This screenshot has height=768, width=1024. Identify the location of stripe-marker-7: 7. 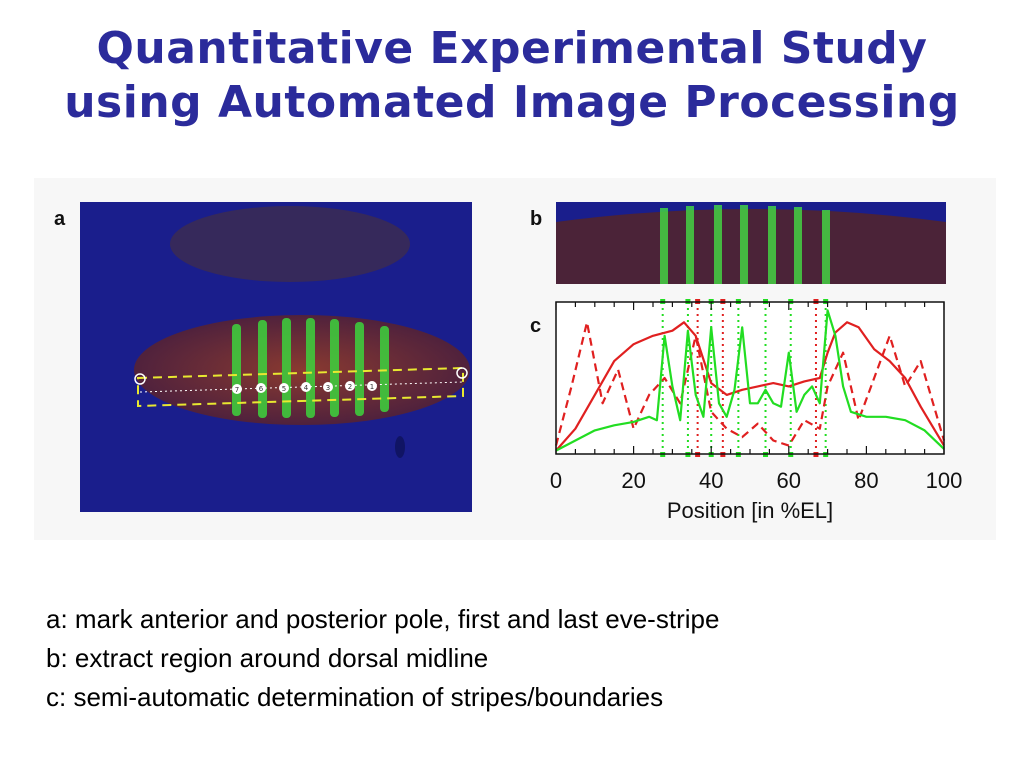
(237, 390).